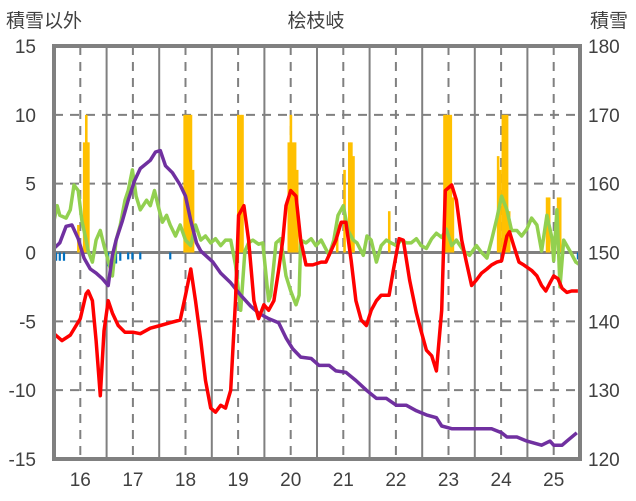 Image resolution: width=636 pixels, height=501 pixels. What do you see at coordinates (395, 480) in the screenshot?
I see `x-axis-tick-label: 22` at bounding box center [395, 480].